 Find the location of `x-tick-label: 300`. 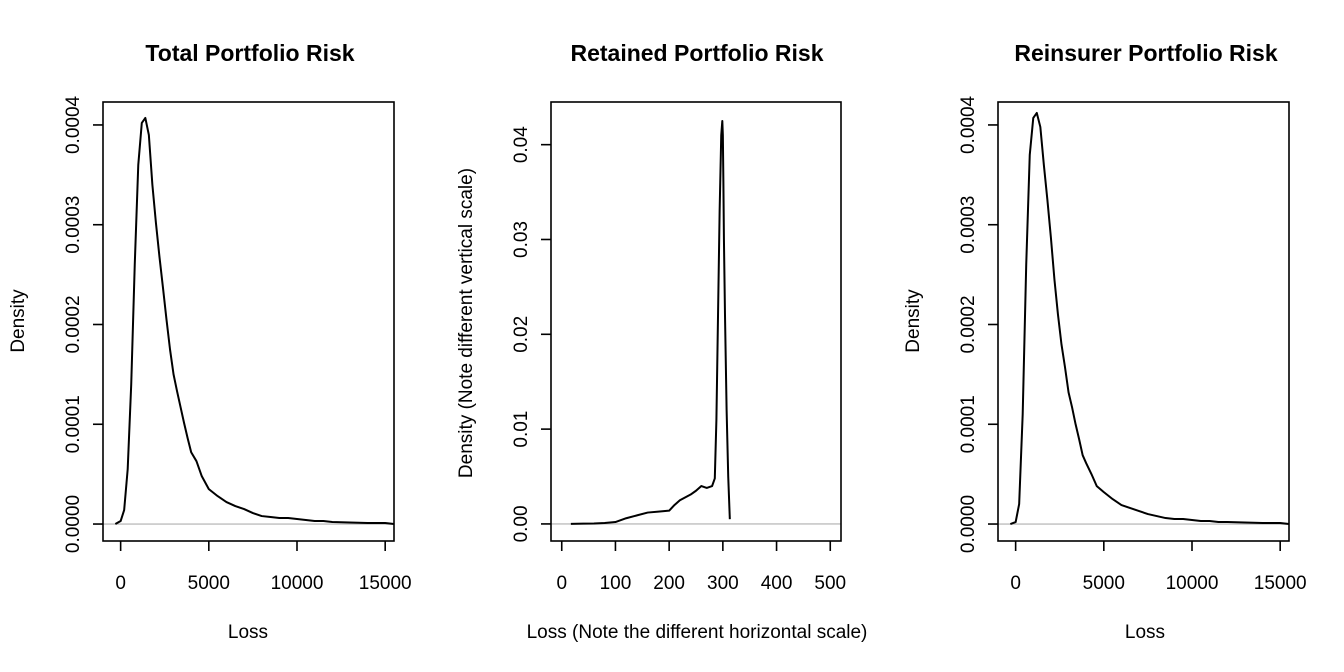

x-tick-label: 300 is located at coordinates (723, 583).